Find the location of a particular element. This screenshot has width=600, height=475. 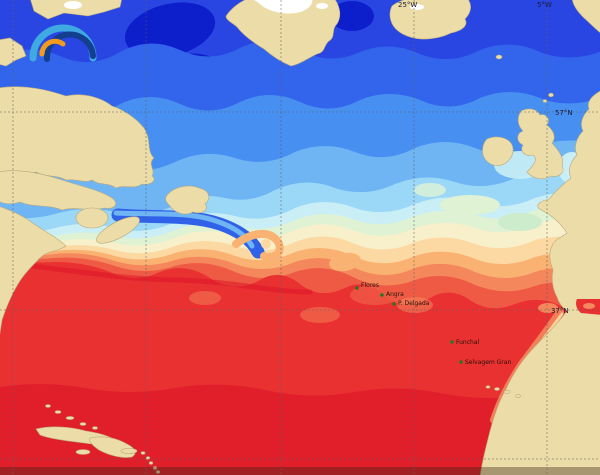

place-label: Selvagem Gran is located at coordinates (488, 362).